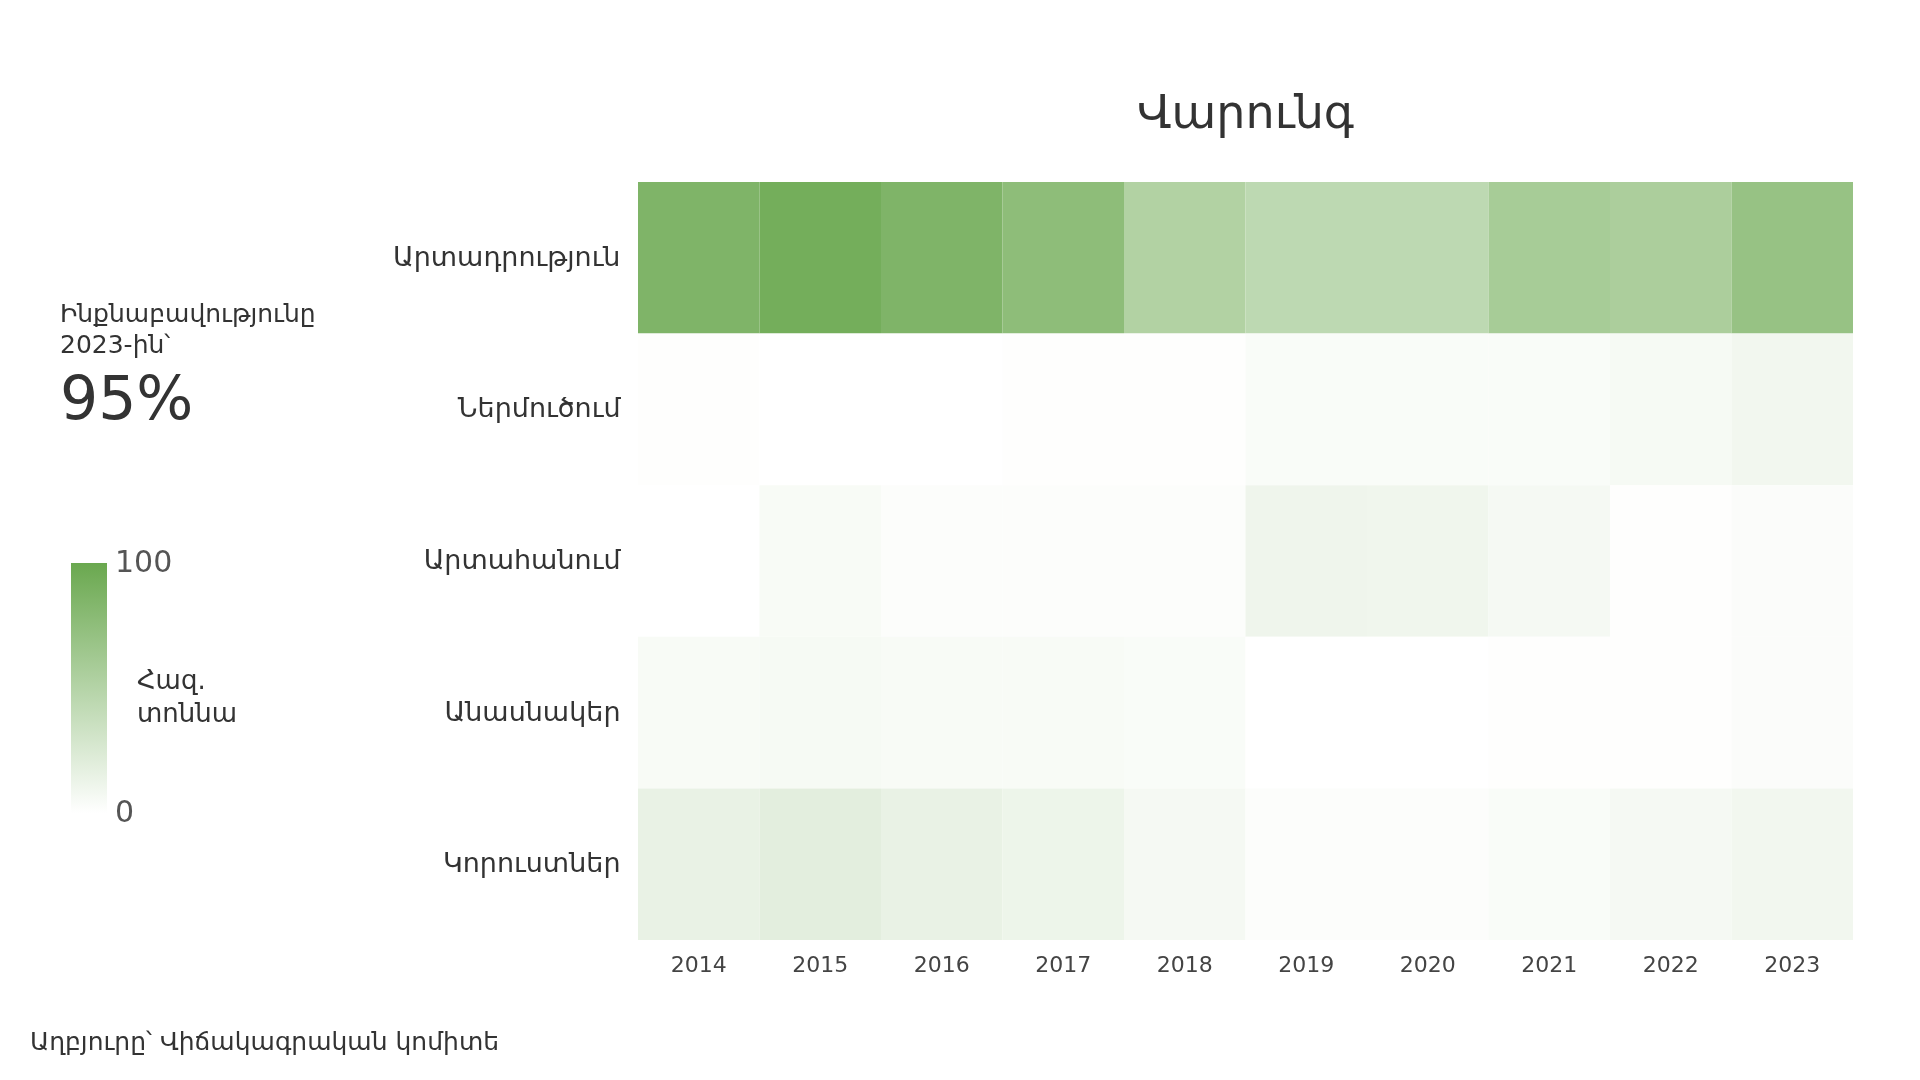 The image size is (1920, 1080). What do you see at coordinates (507, 256) in the screenshot?
I see `y-tick-label: Արտադրություն` at bounding box center [507, 256].